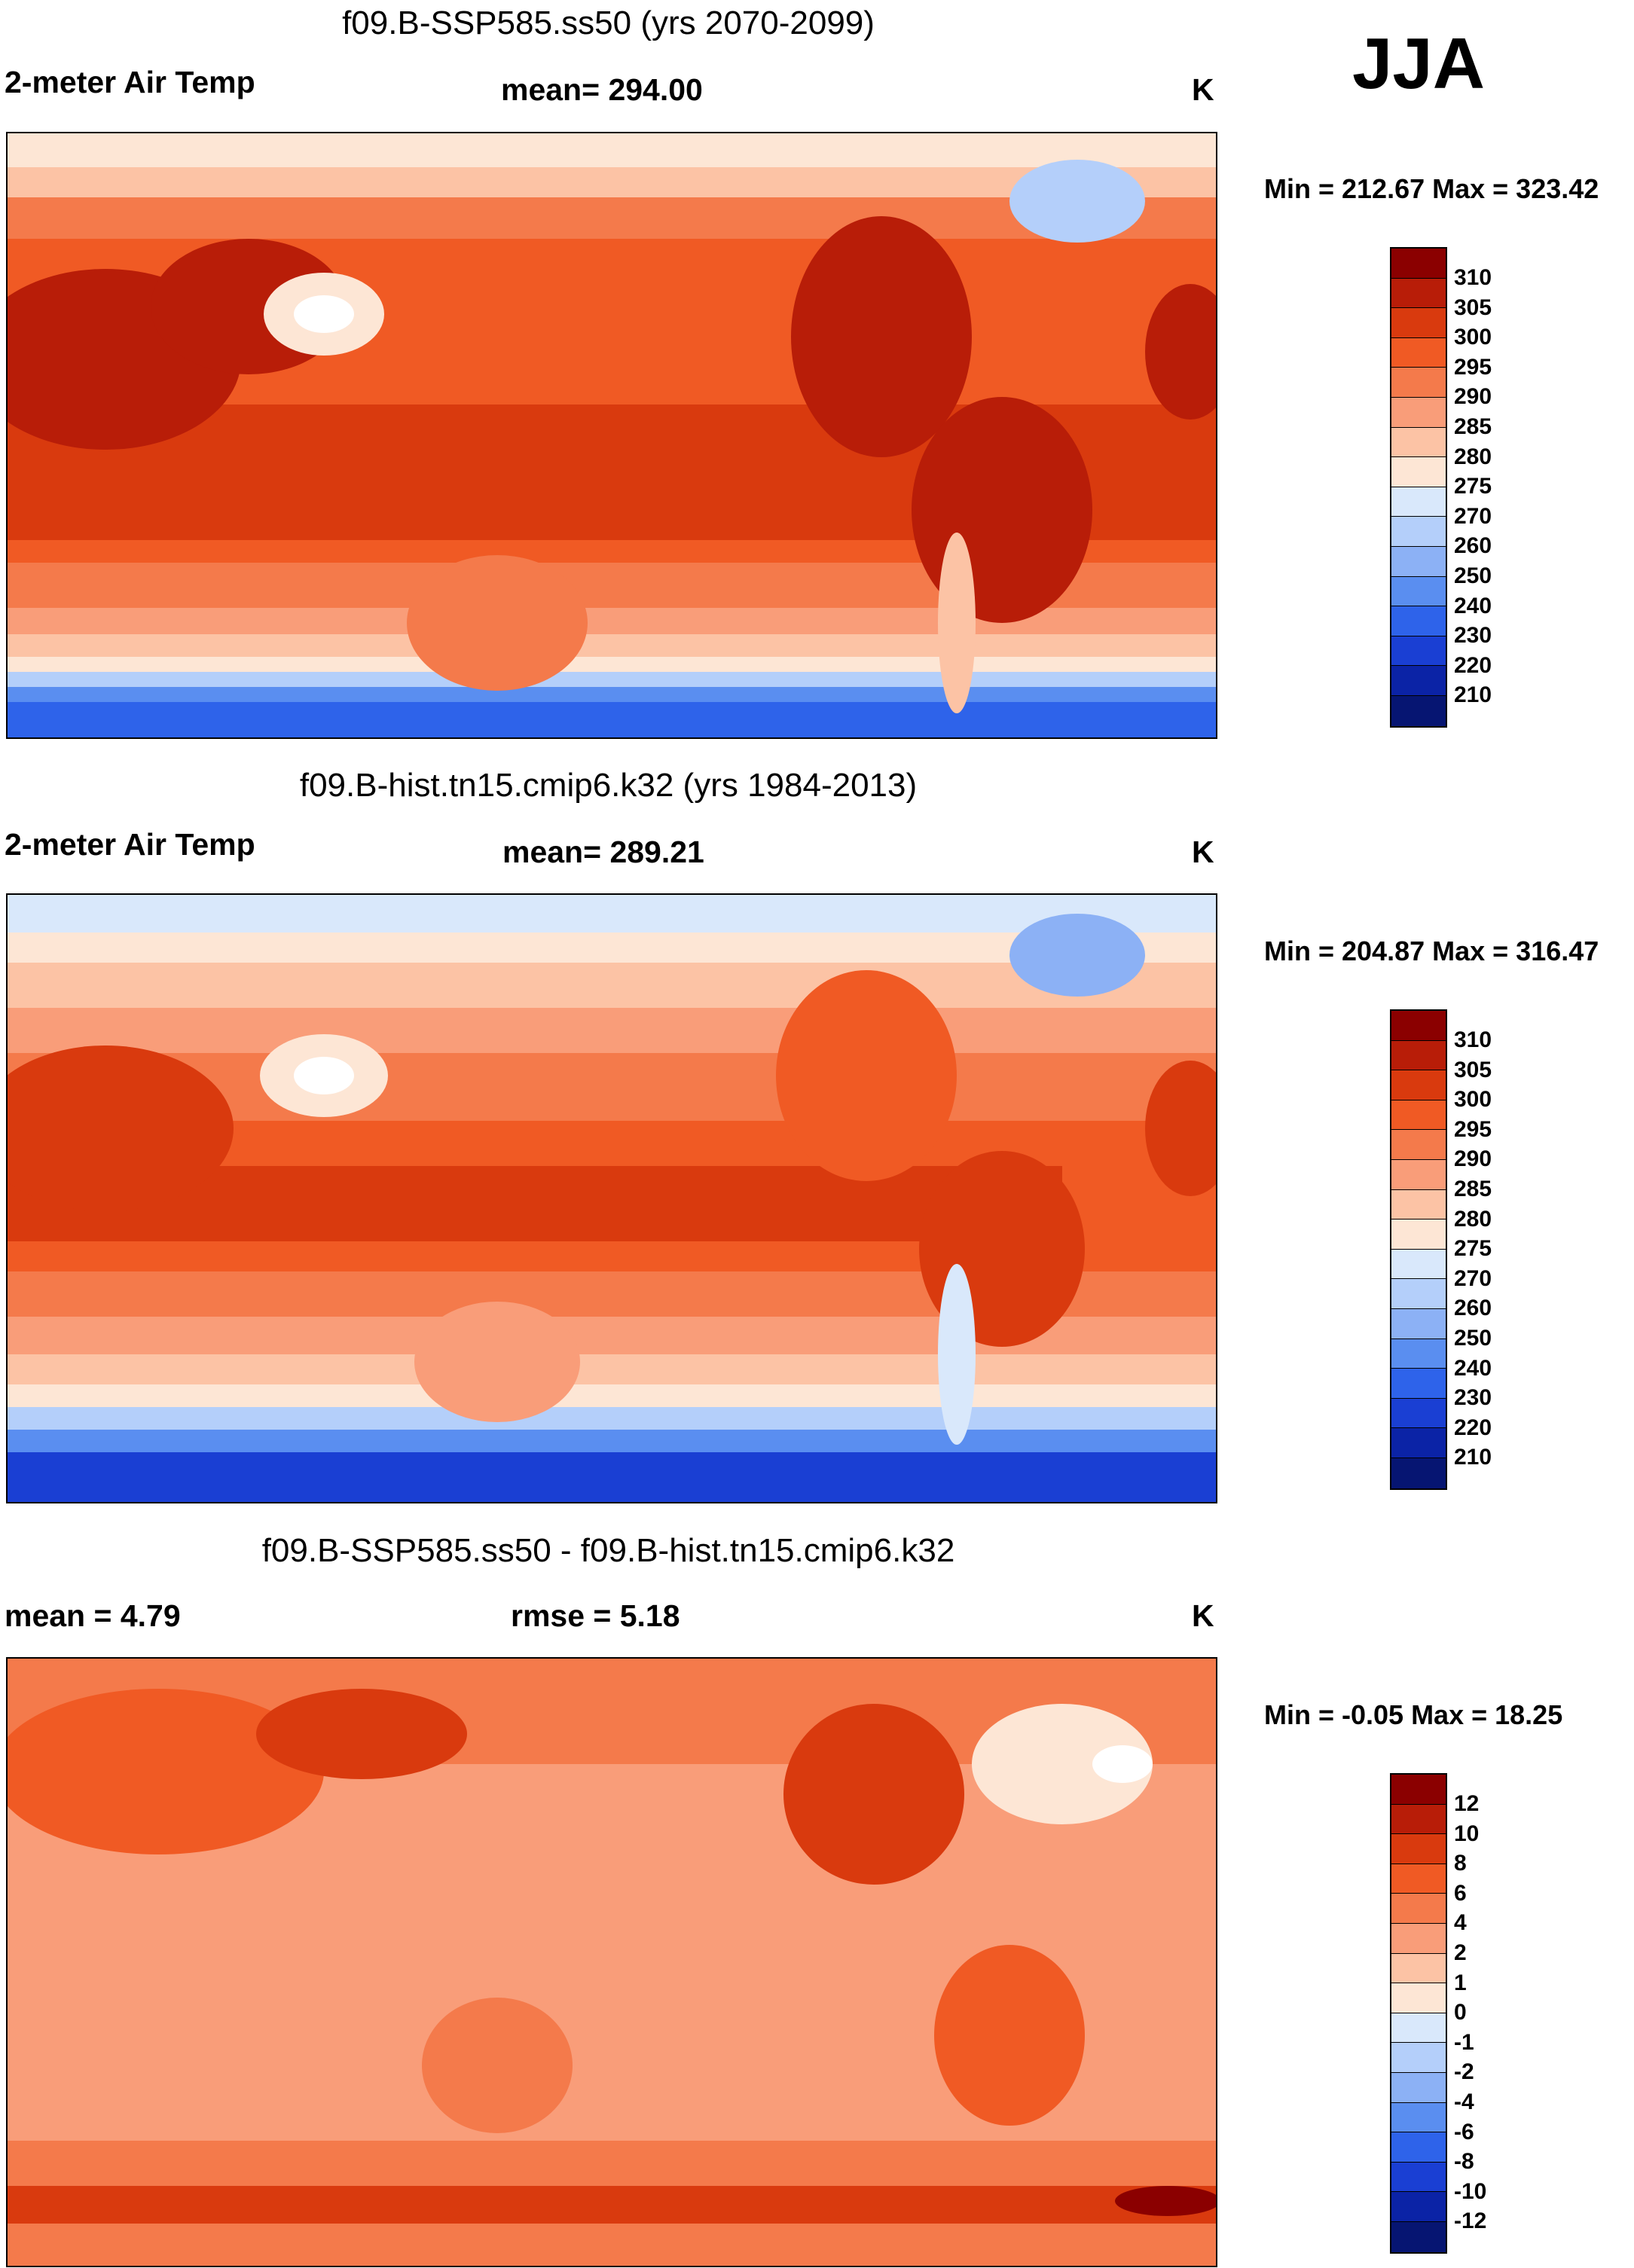 This screenshot has height=2268, width=1634. Describe the element at coordinates (1473, 665) in the screenshot. I see `panel-1-colorbar-tick: 220` at that location.